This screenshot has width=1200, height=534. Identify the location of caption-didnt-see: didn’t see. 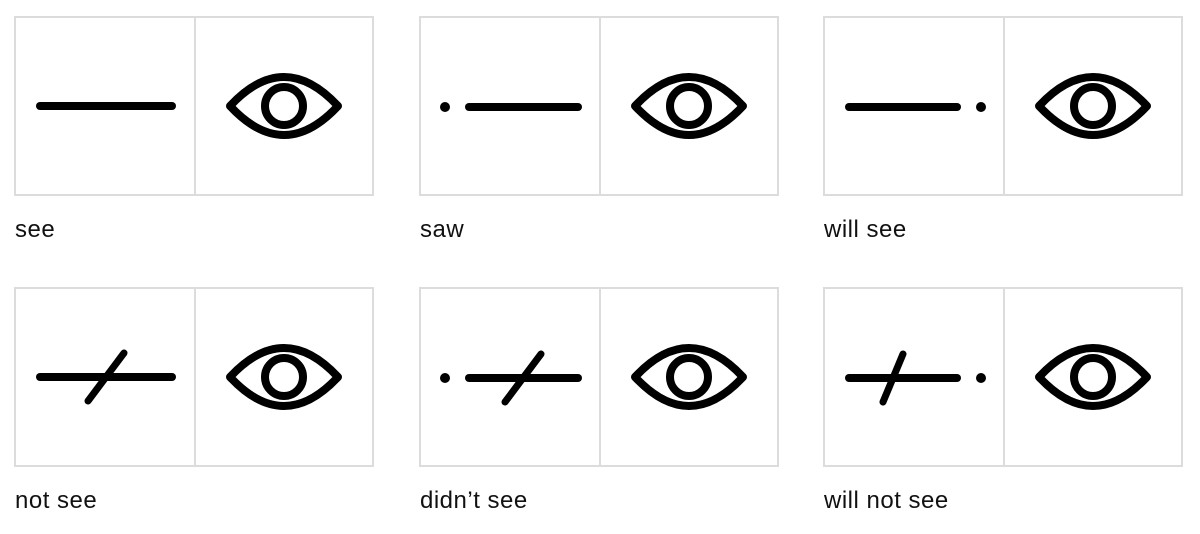
(474, 500).